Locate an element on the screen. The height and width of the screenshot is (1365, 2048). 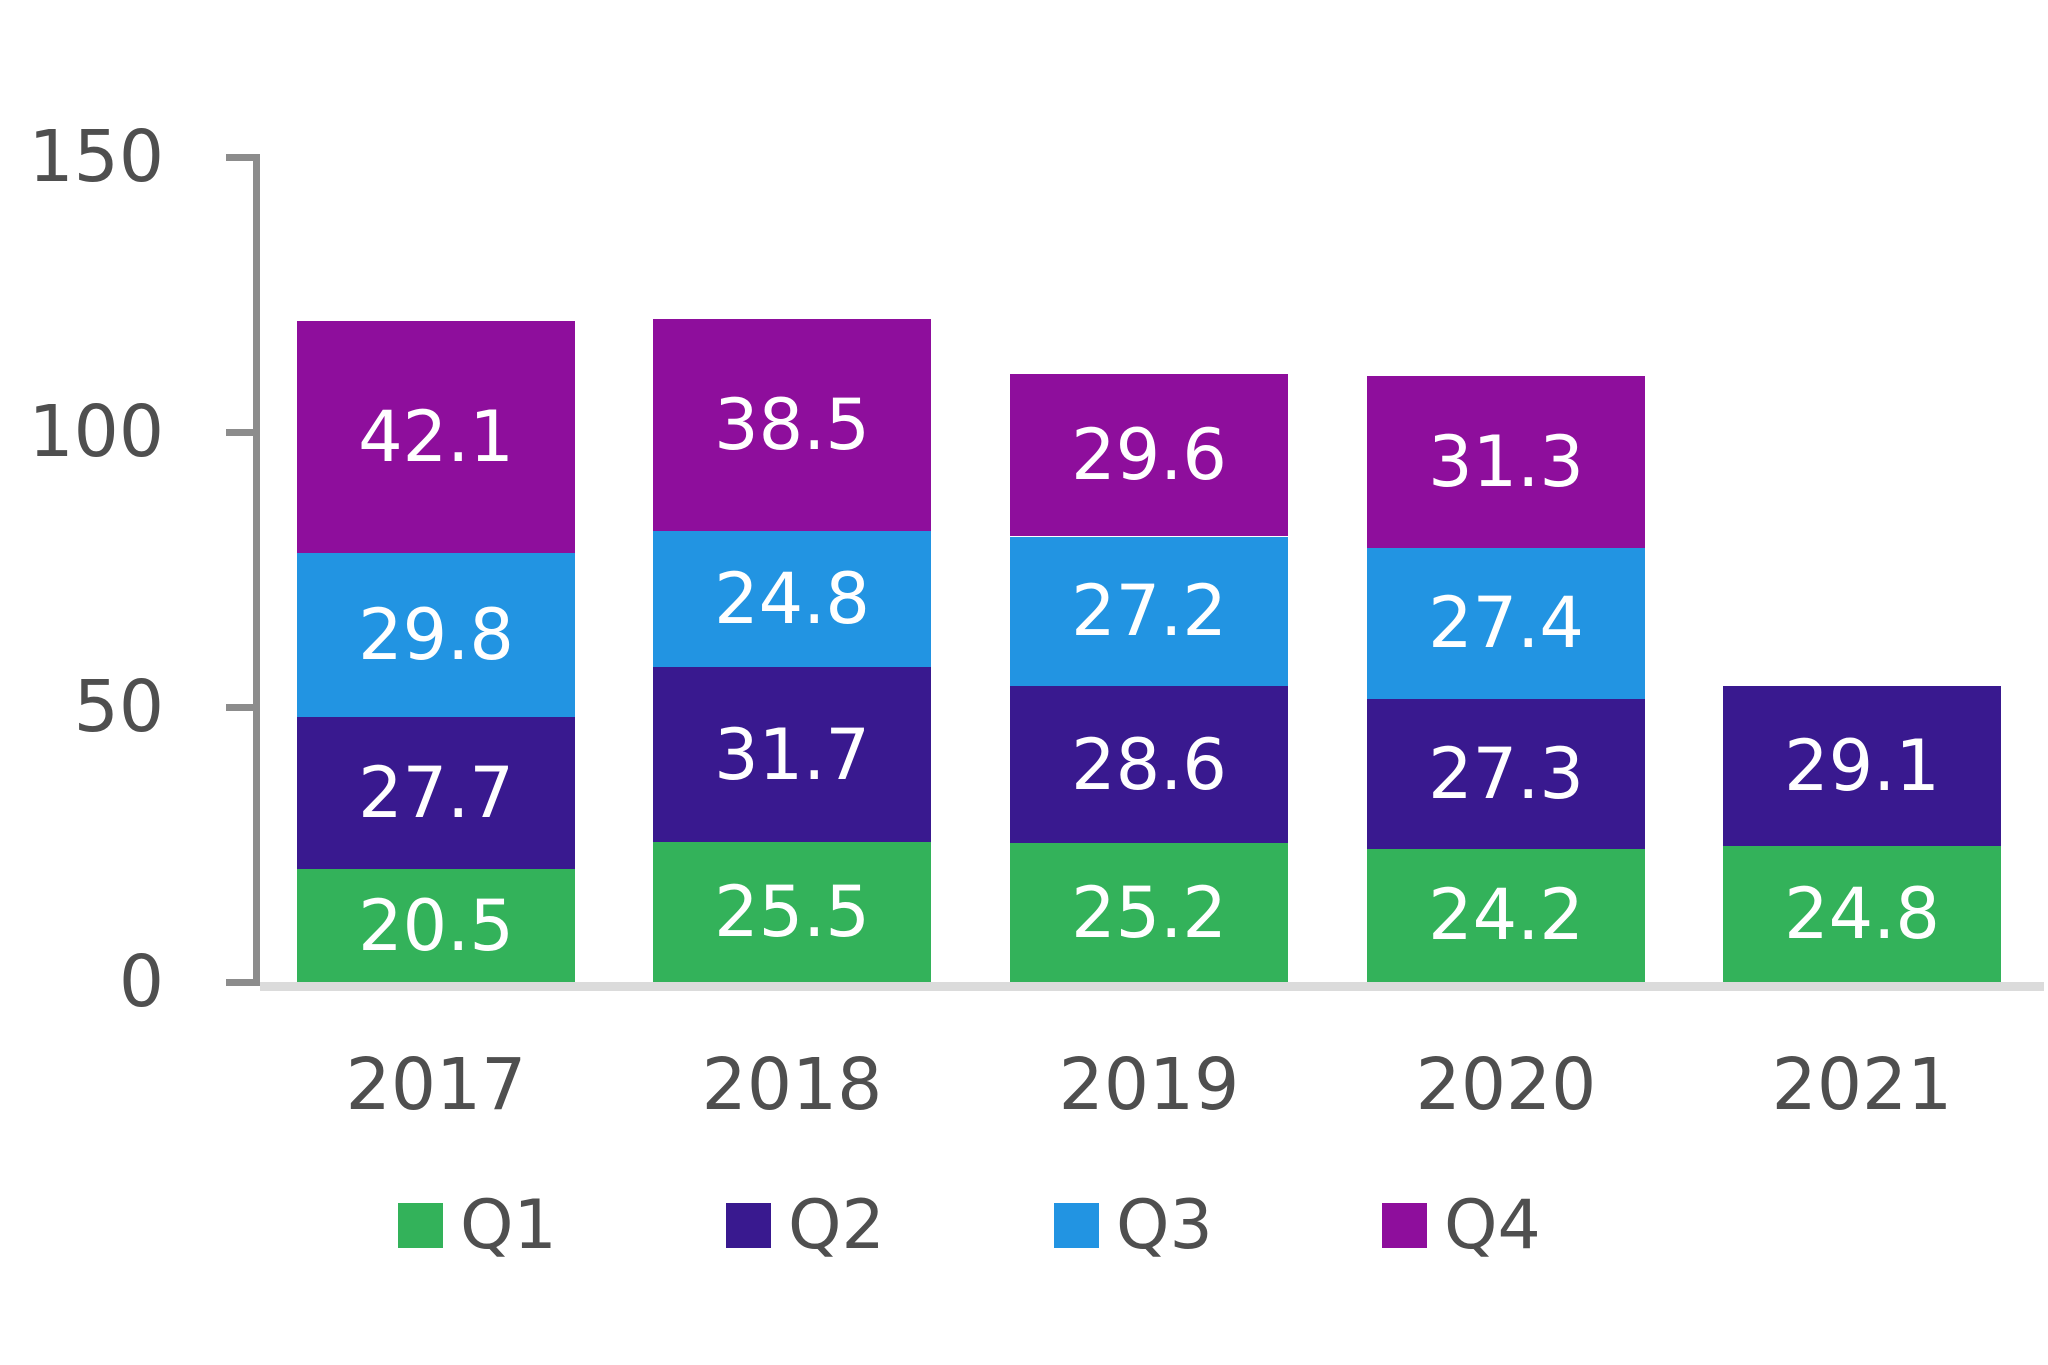
y-axis-tick-label: 0 is located at coordinates (141, 981).